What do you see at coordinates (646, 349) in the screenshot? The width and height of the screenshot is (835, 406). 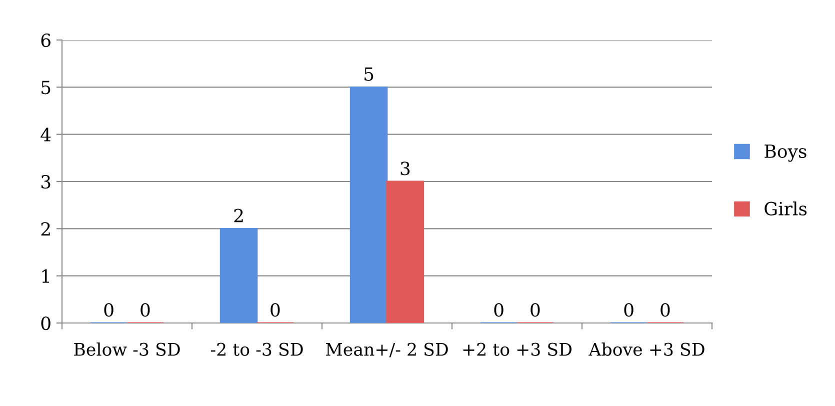 I see `x-tick-label: Above +3 SD` at bounding box center [646, 349].